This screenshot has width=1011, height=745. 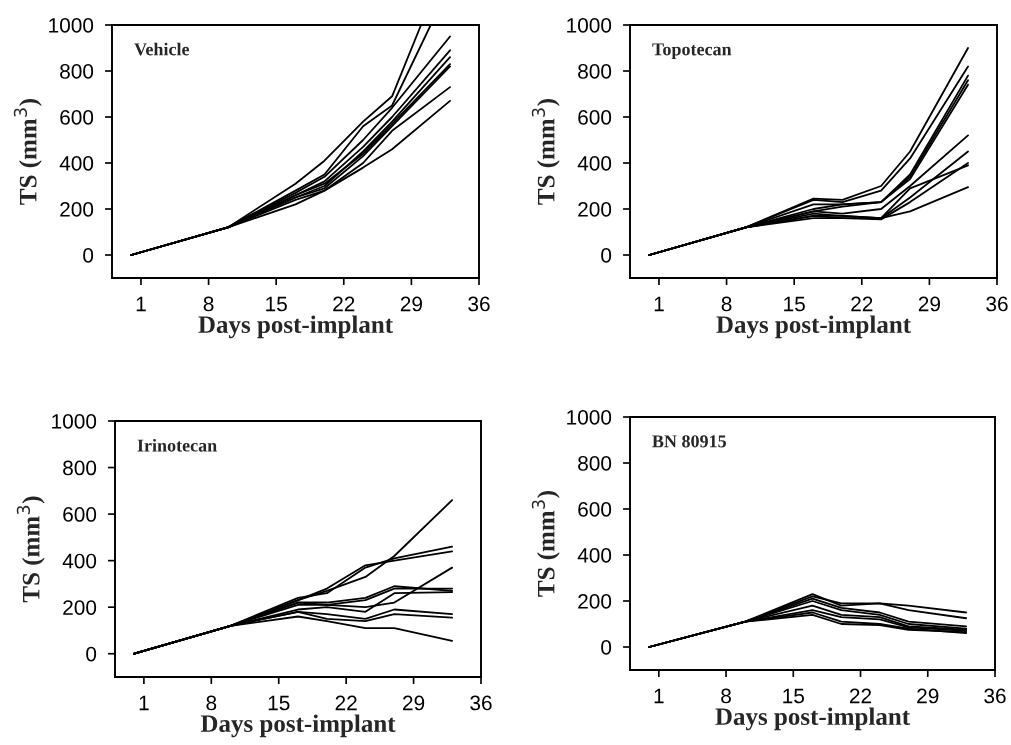 I want to click on text: BN 80915, so click(x=689, y=441).